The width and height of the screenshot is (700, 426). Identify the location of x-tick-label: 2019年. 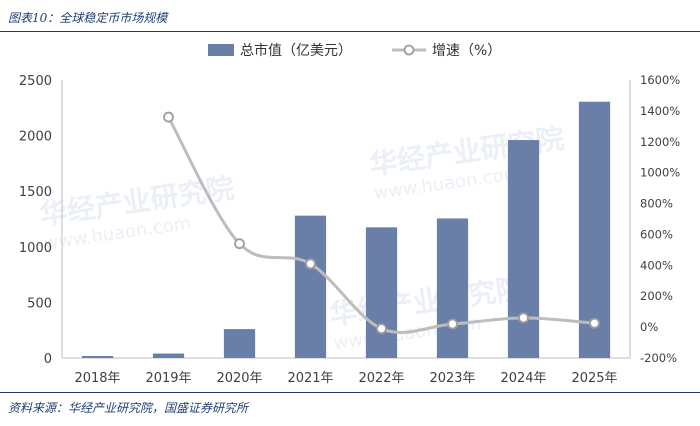
(168, 378).